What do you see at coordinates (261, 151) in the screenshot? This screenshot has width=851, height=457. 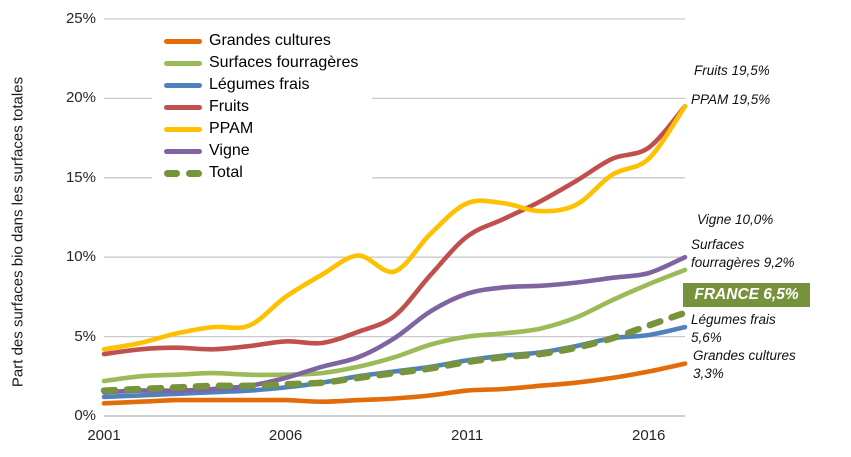 I see `legend-item-vigne: Vigne` at bounding box center [261, 151].